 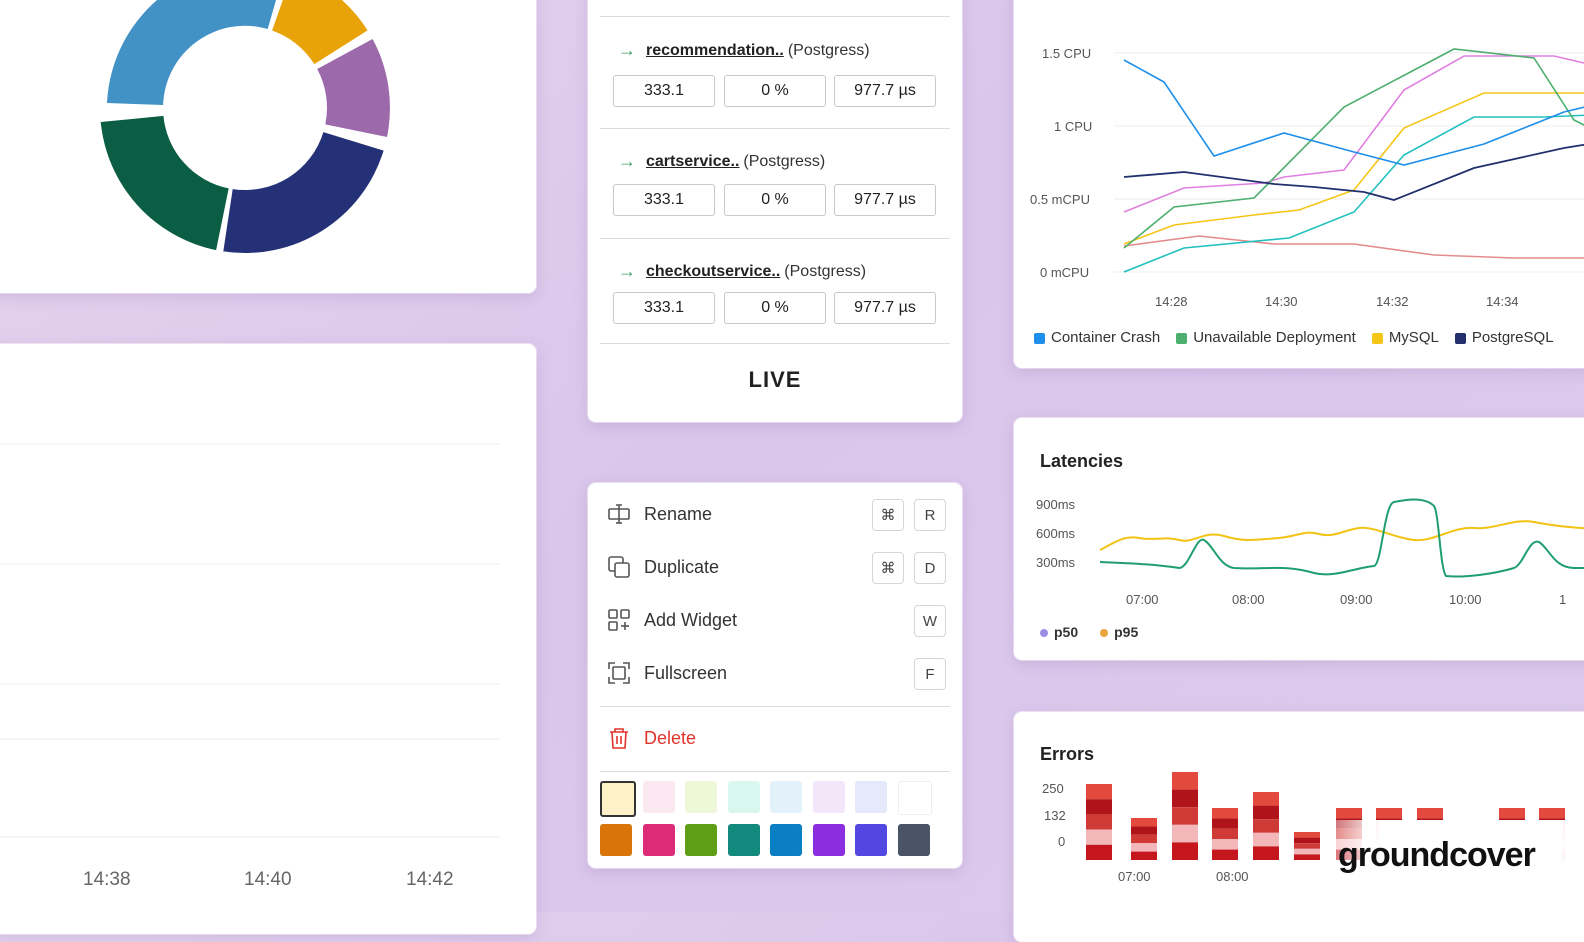 What do you see at coordinates (1097, 337) in the screenshot?
I see `legend-item: Container Crash` at bounding box center [1097, 337].